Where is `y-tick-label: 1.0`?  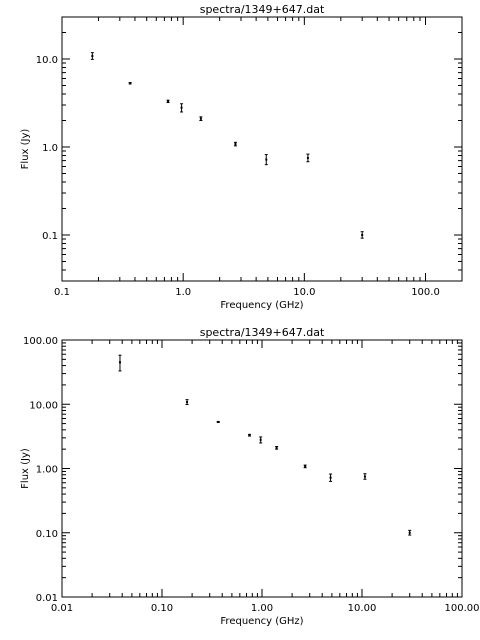 y-tick-label: 1.0 is located at coordinates (50, 148).